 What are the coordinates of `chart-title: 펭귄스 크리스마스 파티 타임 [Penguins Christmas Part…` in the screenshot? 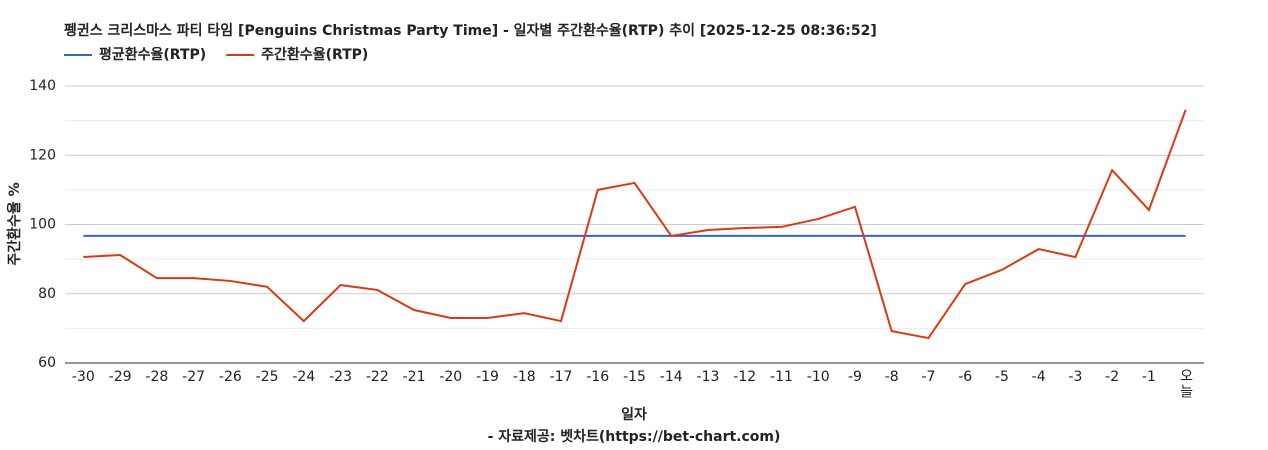 It's located at (470, 30).